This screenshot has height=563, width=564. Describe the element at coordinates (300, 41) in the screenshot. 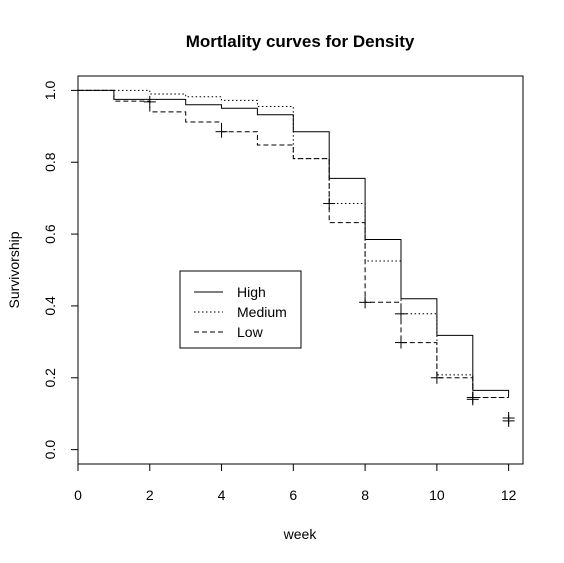

I see `chart-title: Mortlality curves for Density` at that location.